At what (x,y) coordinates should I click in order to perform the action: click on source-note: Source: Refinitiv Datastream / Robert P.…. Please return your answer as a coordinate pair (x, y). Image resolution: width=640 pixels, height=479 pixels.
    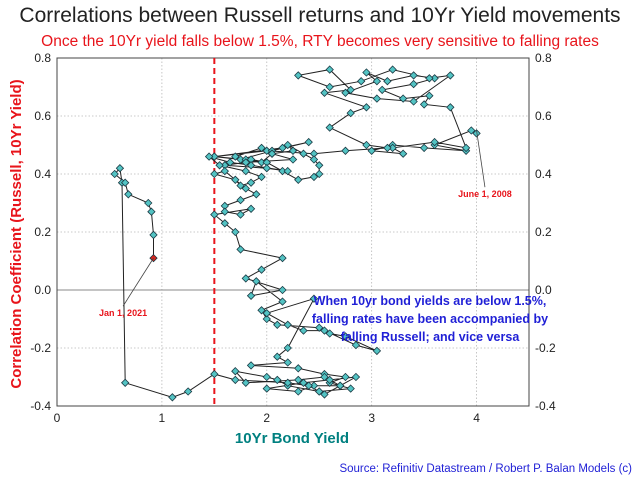
    Looking at the image, I should click on (485, 469).